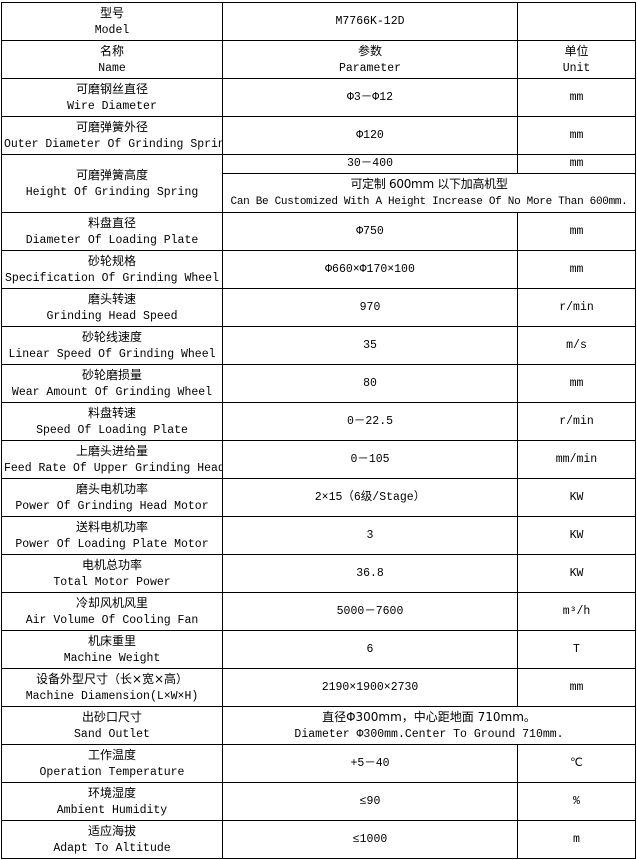  What do you see at coordinates (576, 801) in the screenshot?
I see `row-unit: %` at bounding box center [576, 801].